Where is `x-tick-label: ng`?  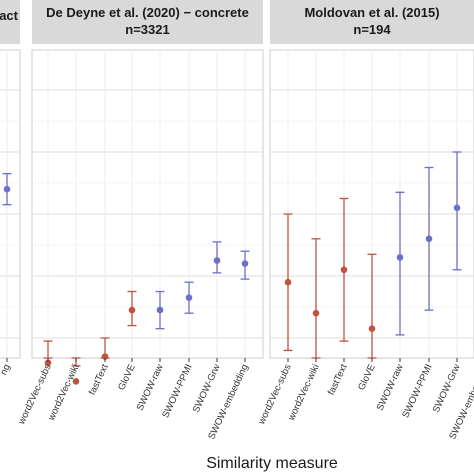 x-tick-label: ng is located at coordinates (6, 370).